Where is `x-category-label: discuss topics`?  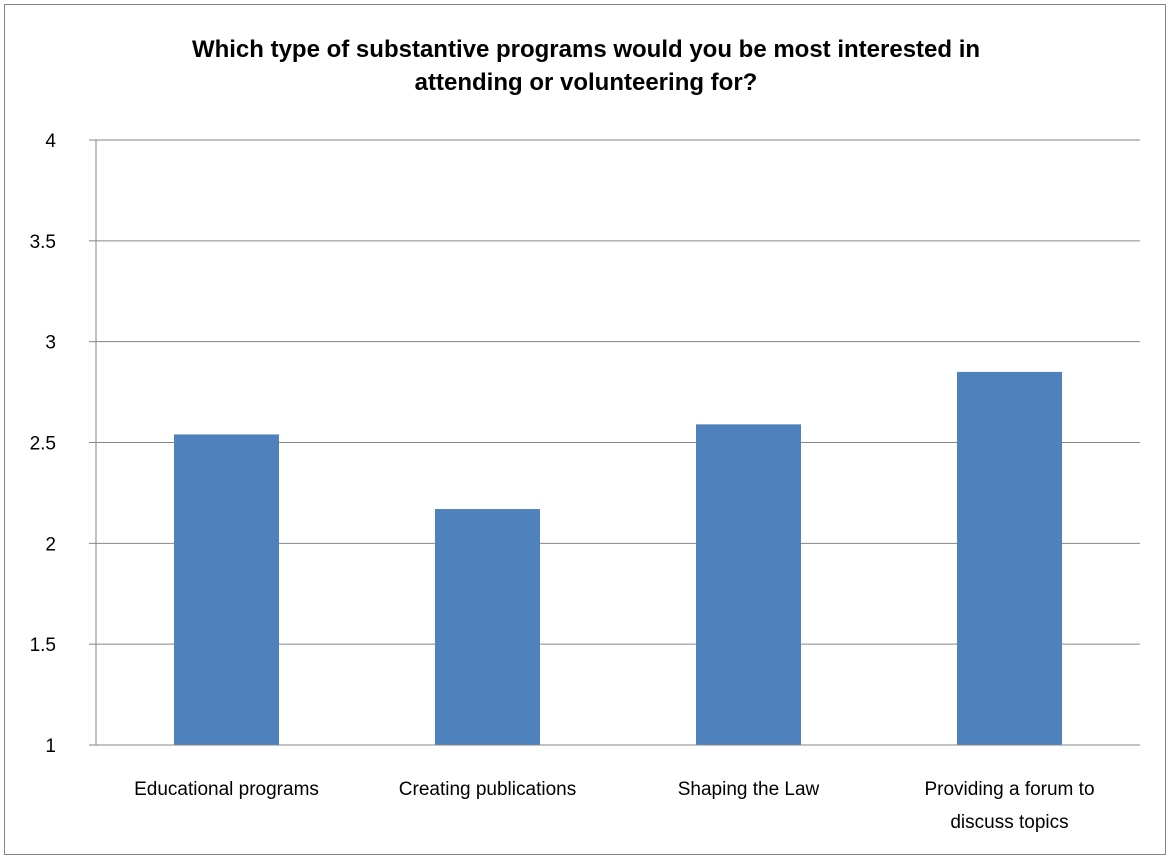 x-category-label: discuss topics is located at coordinates (1009, 822).